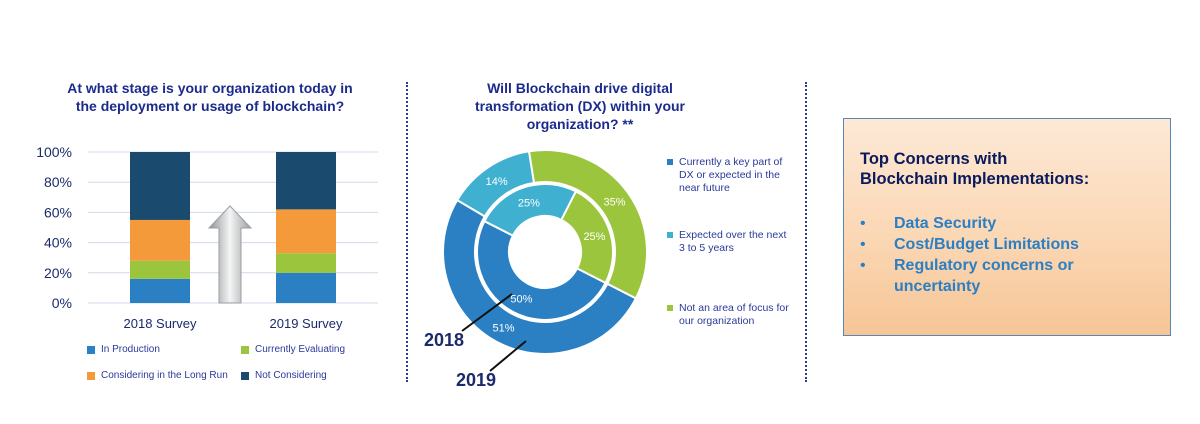 The image size is (1200, 424). I want to click on legend-label-in-production: In Production, so click(130, 349).